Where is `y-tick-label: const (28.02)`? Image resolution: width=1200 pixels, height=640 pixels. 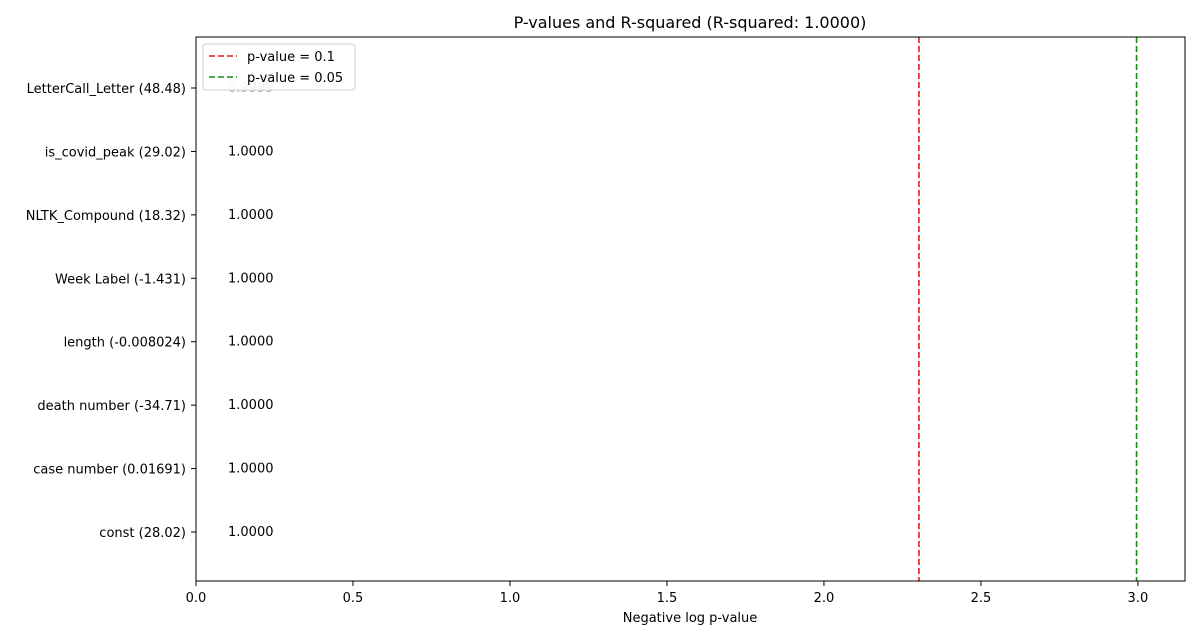 y-tick-label: const (28.02) is located at coordinates (142, 533).